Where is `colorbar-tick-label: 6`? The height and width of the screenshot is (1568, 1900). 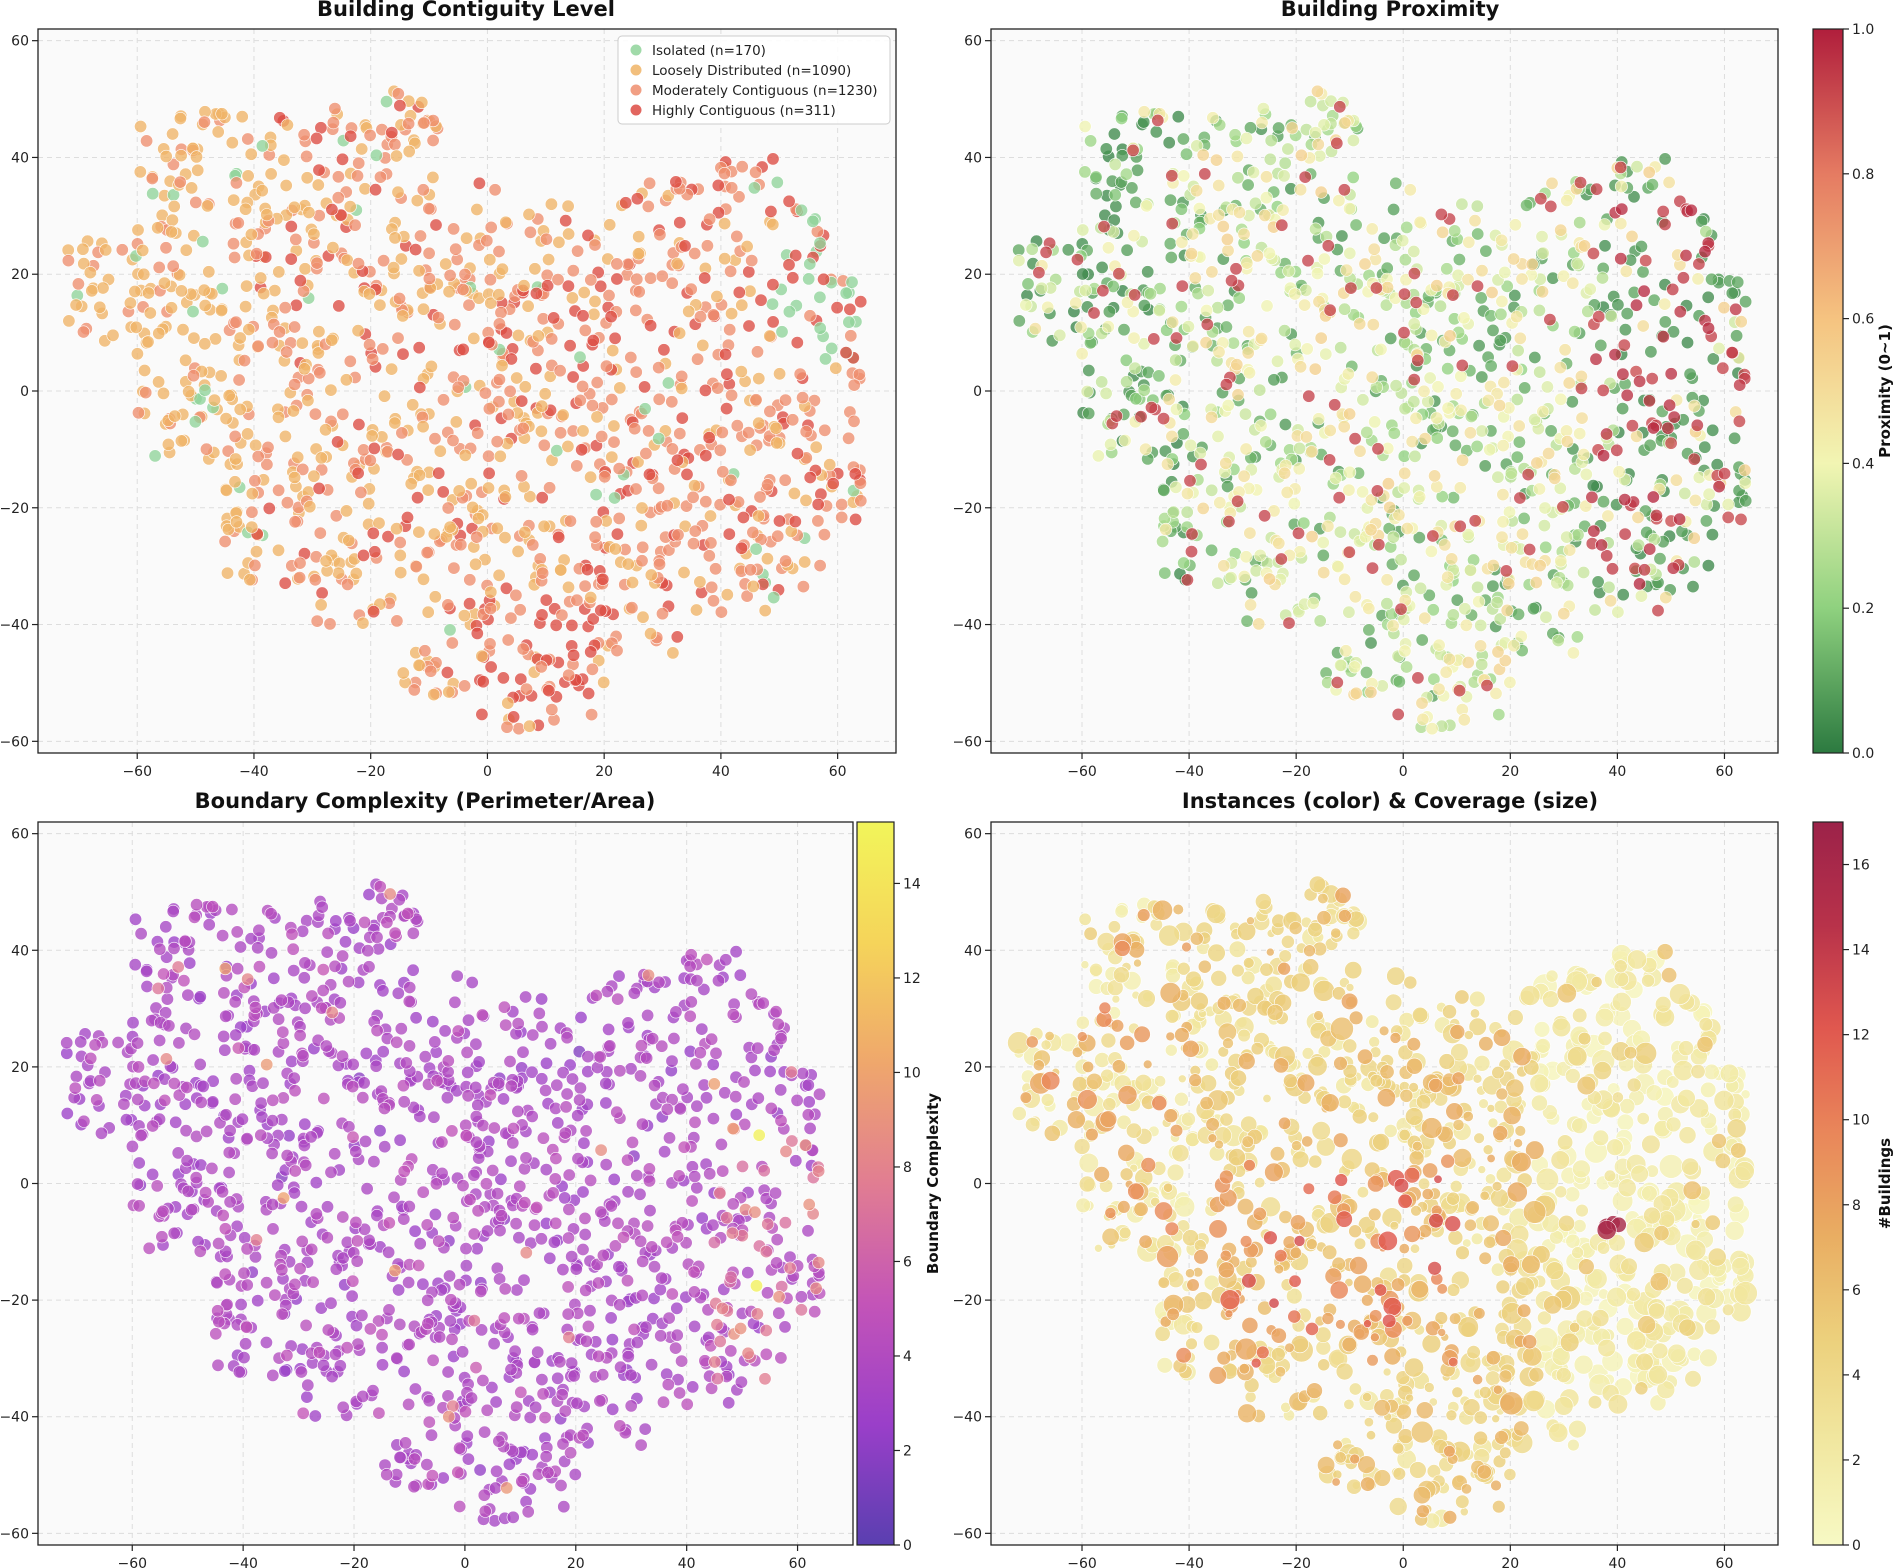
colorbar-tick-label: 6 is located at coordinates (907, 1262).